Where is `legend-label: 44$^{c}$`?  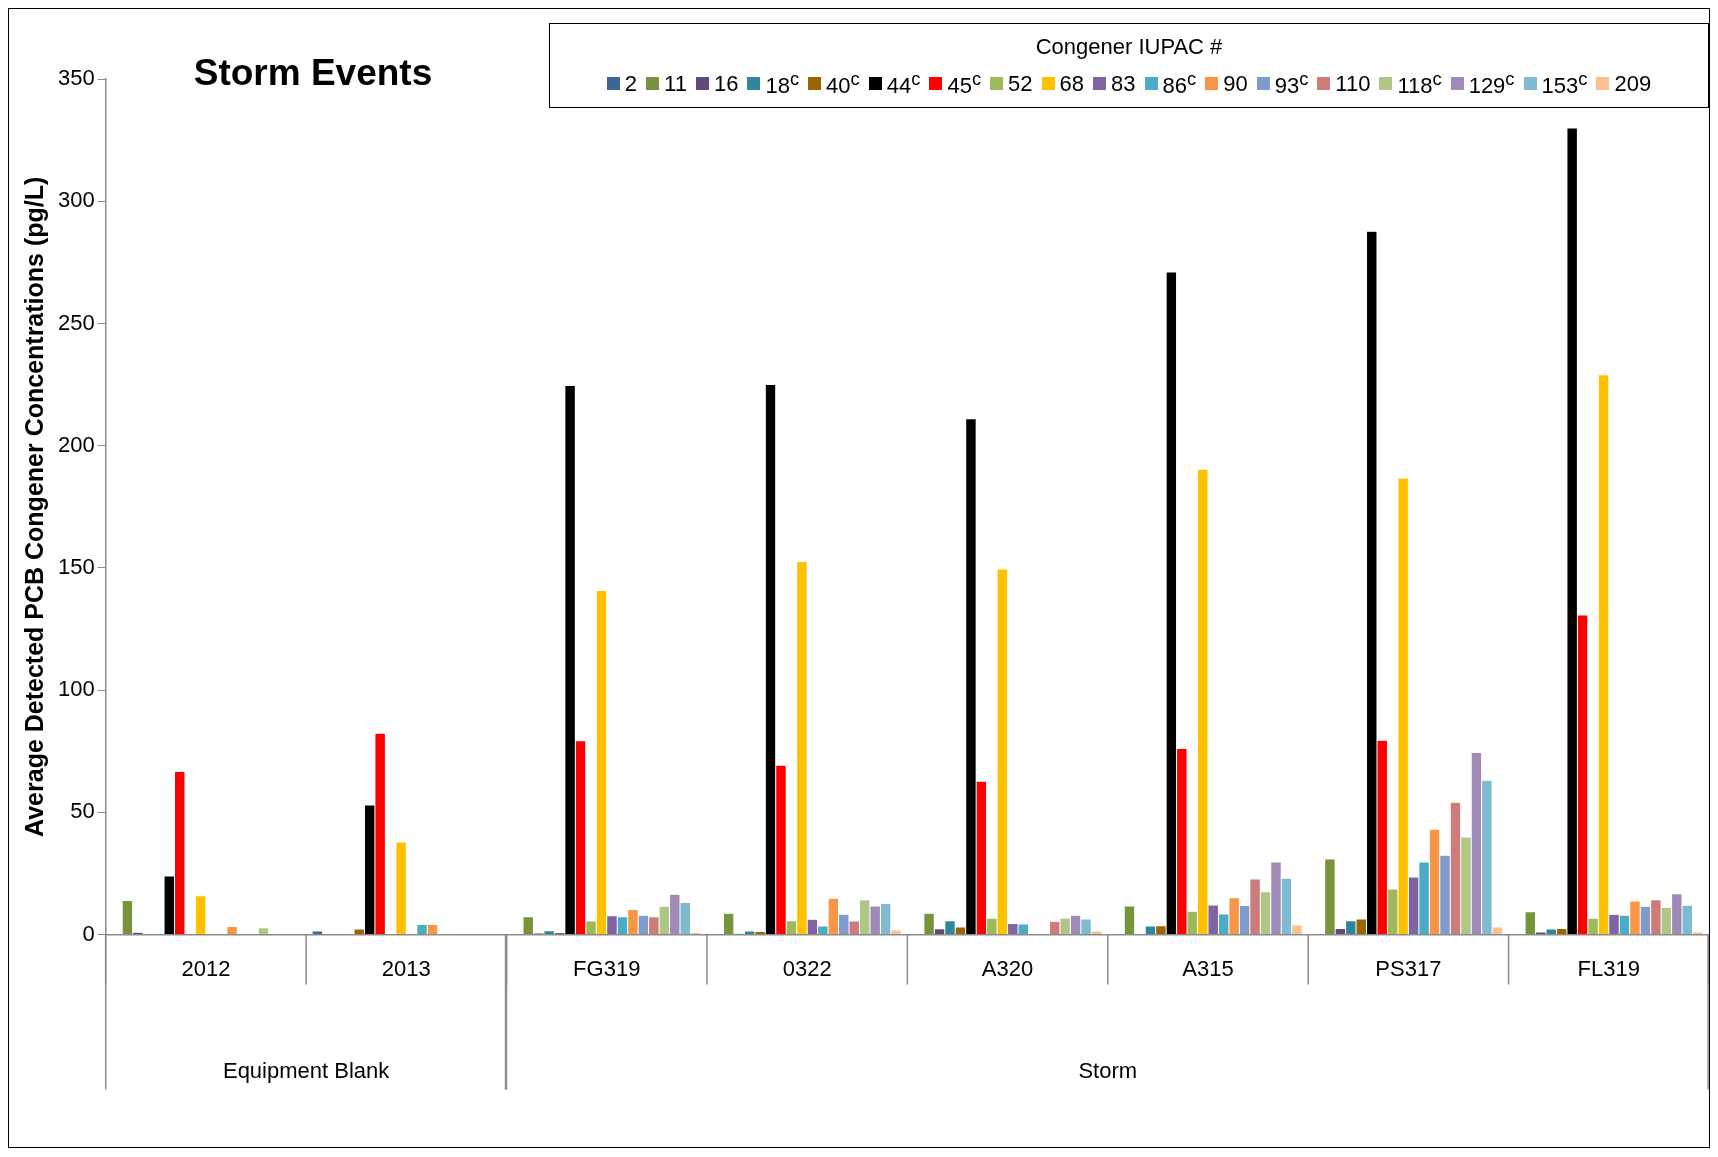 legend-label: 44$^{c}$ is located at coordinates (903, 84).